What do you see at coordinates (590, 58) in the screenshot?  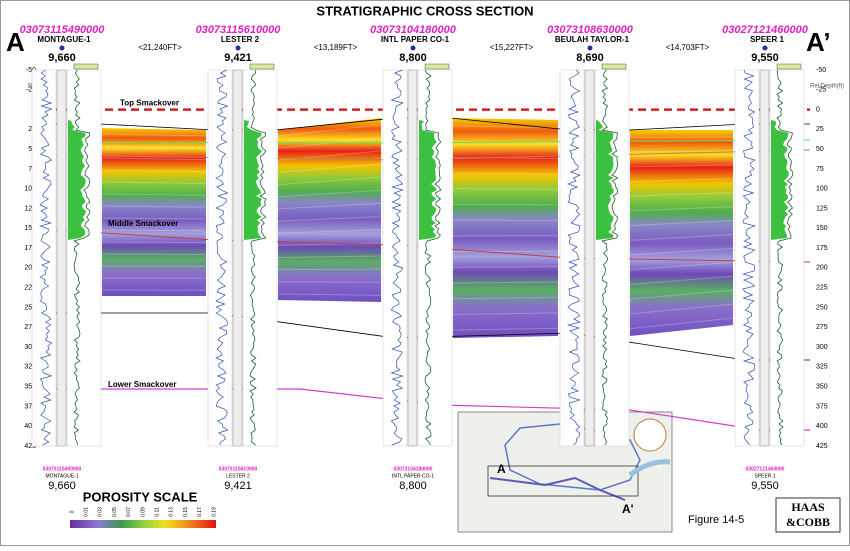 I see `well-value: 8,690` at bounding box center [590, 58].